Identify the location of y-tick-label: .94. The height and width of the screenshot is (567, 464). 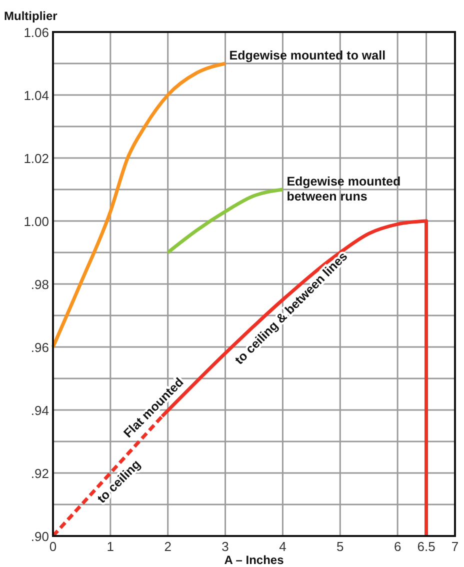
(39, 410).